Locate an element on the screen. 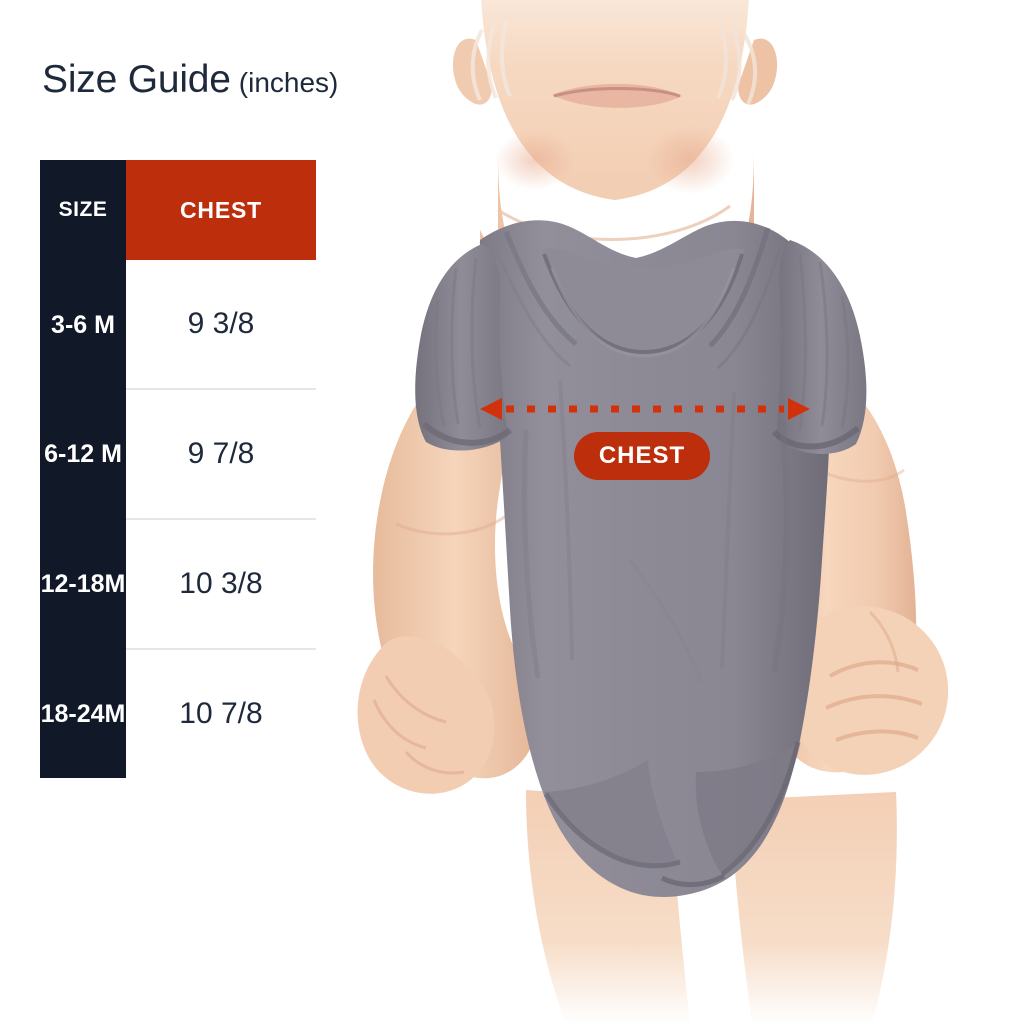 Image resolution: width=1024 pixels, height=1024 pixels. cell-size: 3-6 M is located at coordinates (83, 324).